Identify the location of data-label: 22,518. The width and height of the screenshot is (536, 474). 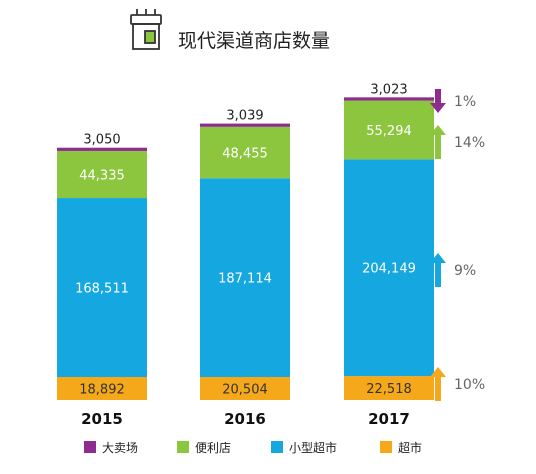
(389, 389).